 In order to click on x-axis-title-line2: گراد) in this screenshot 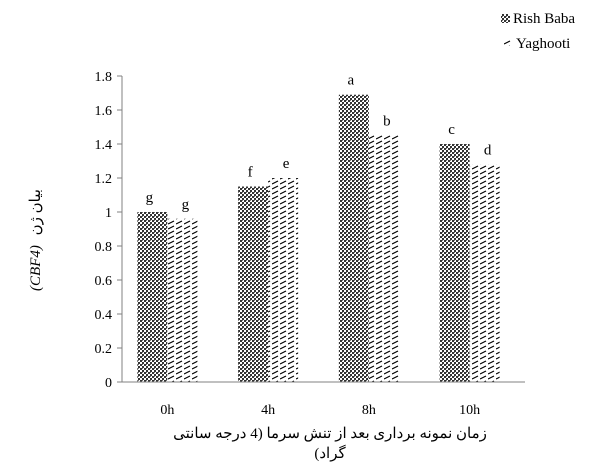, I will do `click(330, 453)`.